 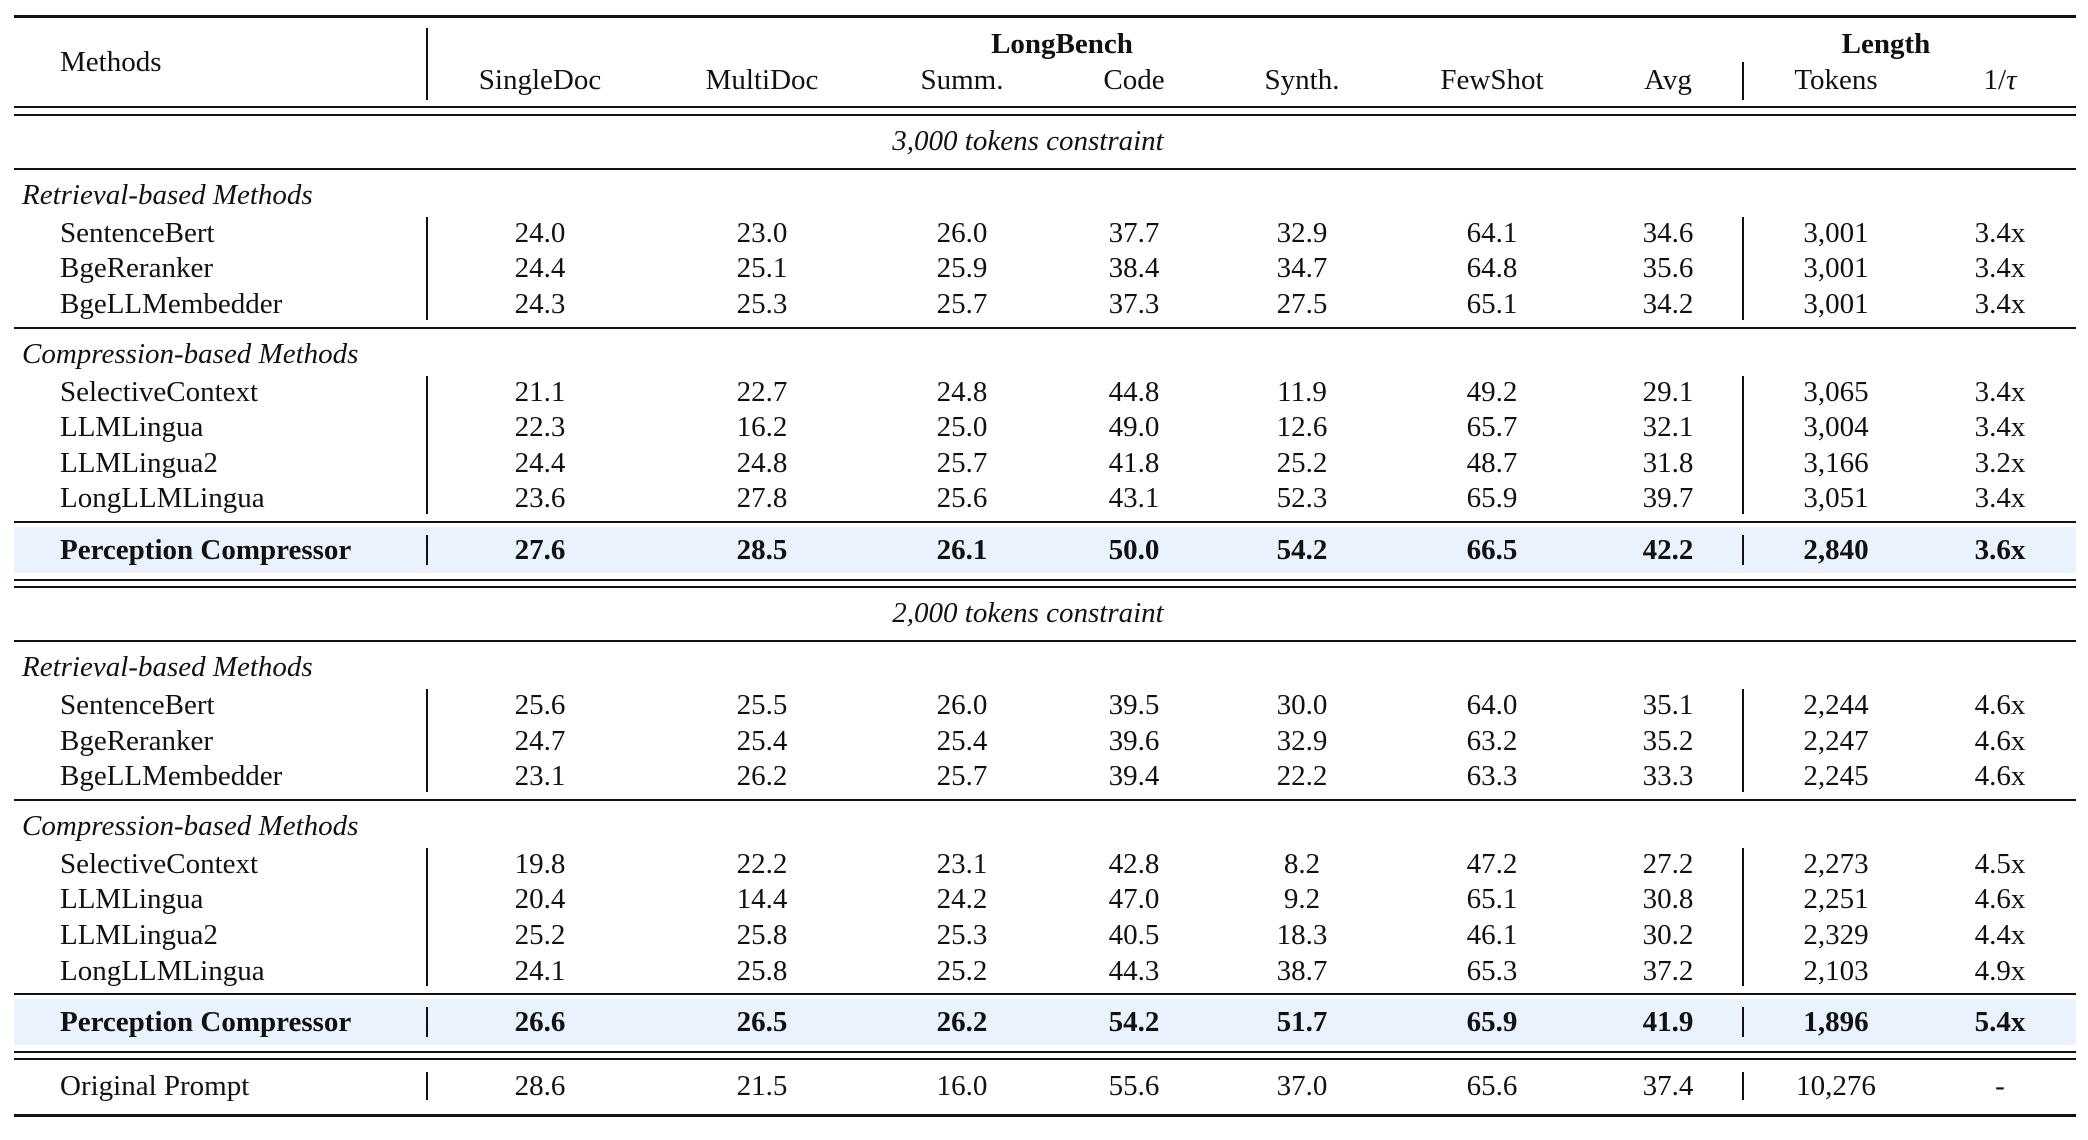 What do you see at coordinates (206, 1022) in the screenshot?
I see `ours-row-method: Perception Compressor` at bounding box center [206, 1022].